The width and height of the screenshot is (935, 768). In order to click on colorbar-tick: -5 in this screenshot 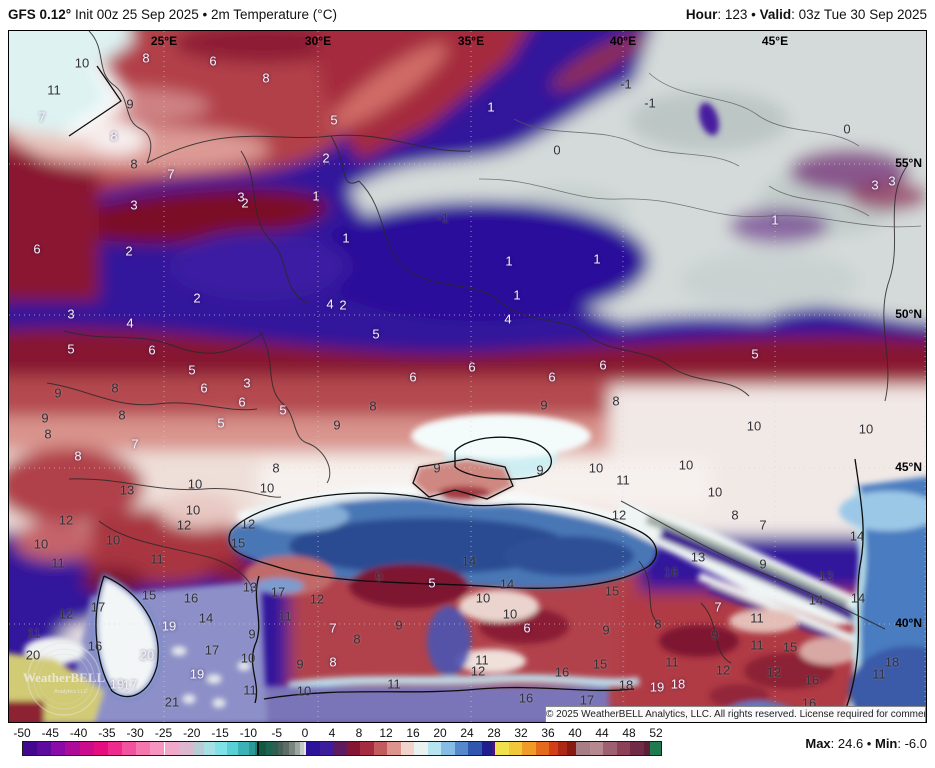, I will do `click(277, 733)`.